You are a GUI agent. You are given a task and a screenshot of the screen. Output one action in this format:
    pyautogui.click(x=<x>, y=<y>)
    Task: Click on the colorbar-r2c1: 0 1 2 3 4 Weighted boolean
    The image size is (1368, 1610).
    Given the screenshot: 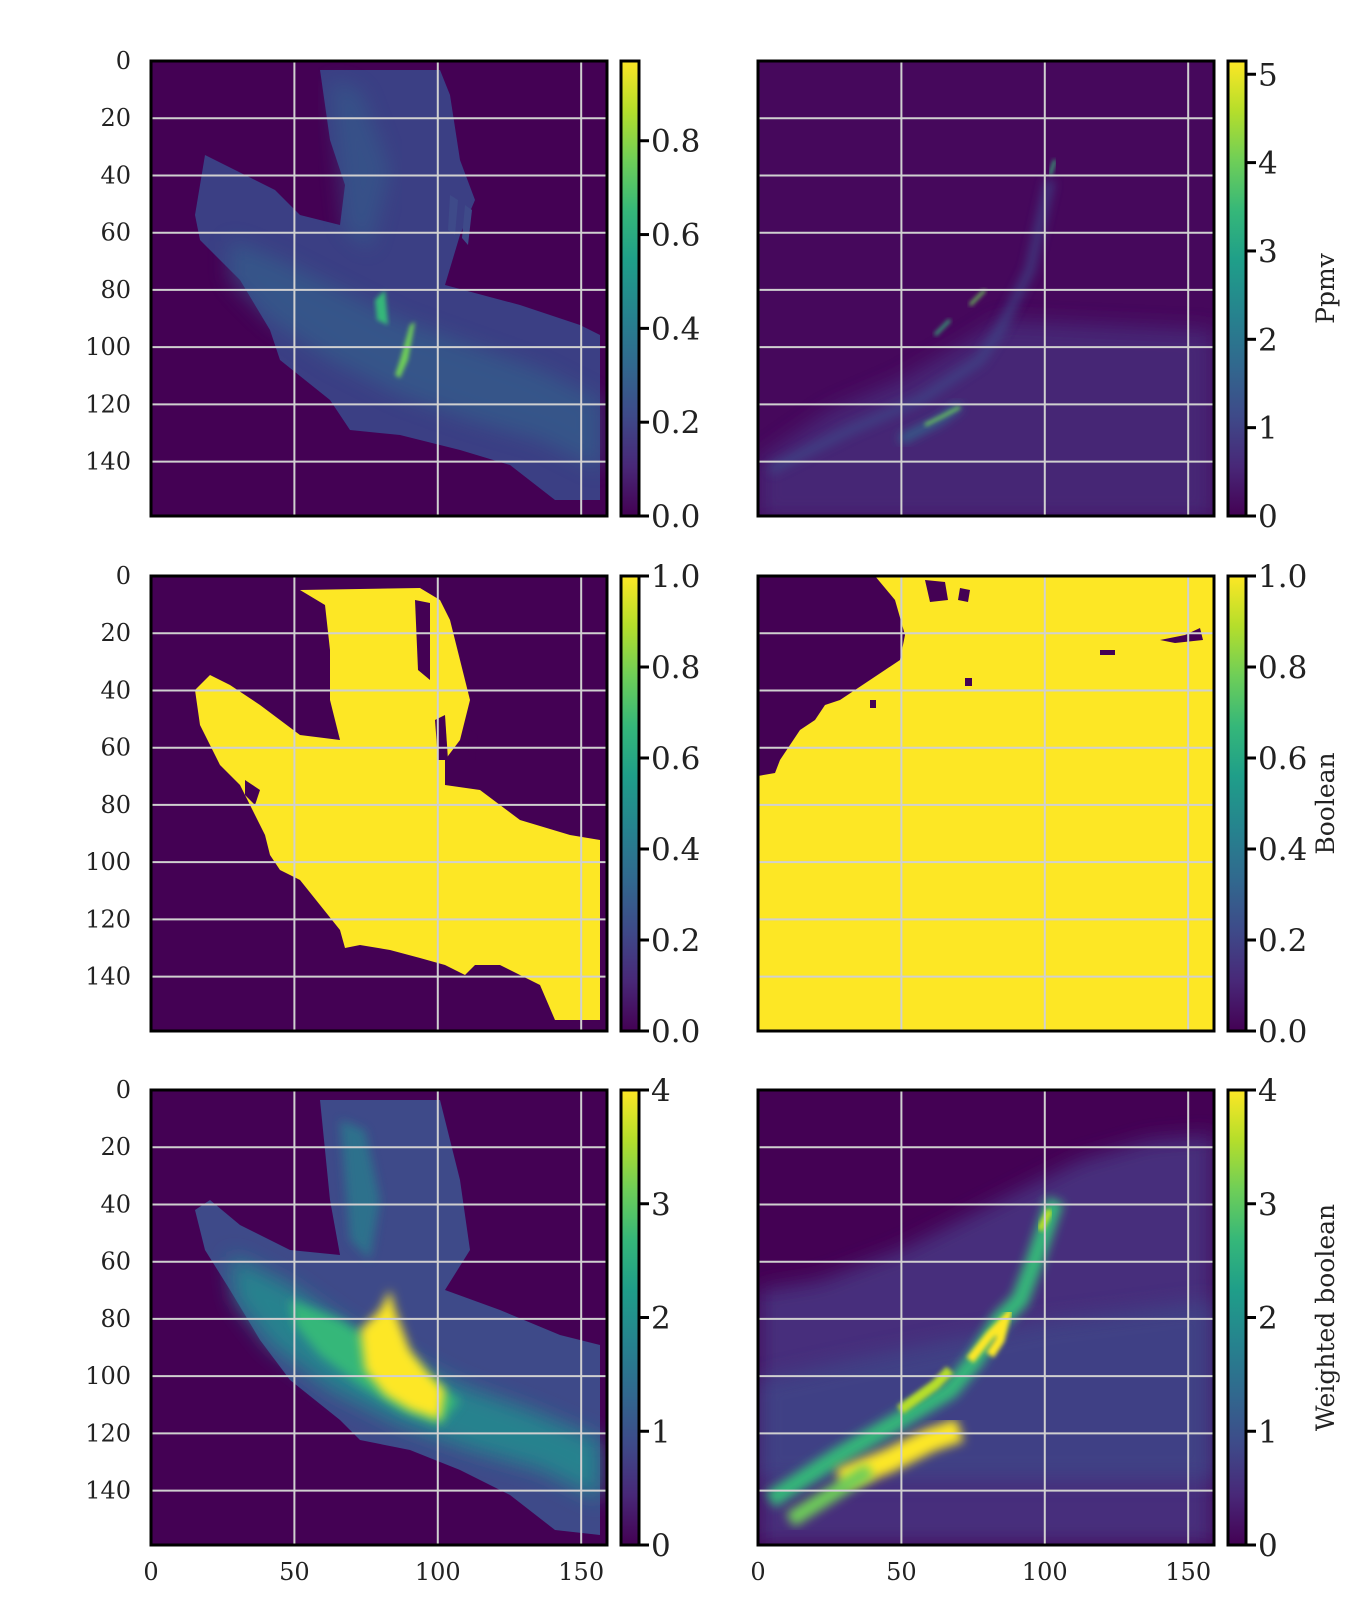 What is the action you would take?
    pyautogui.click(x=1283, y=1318)
    